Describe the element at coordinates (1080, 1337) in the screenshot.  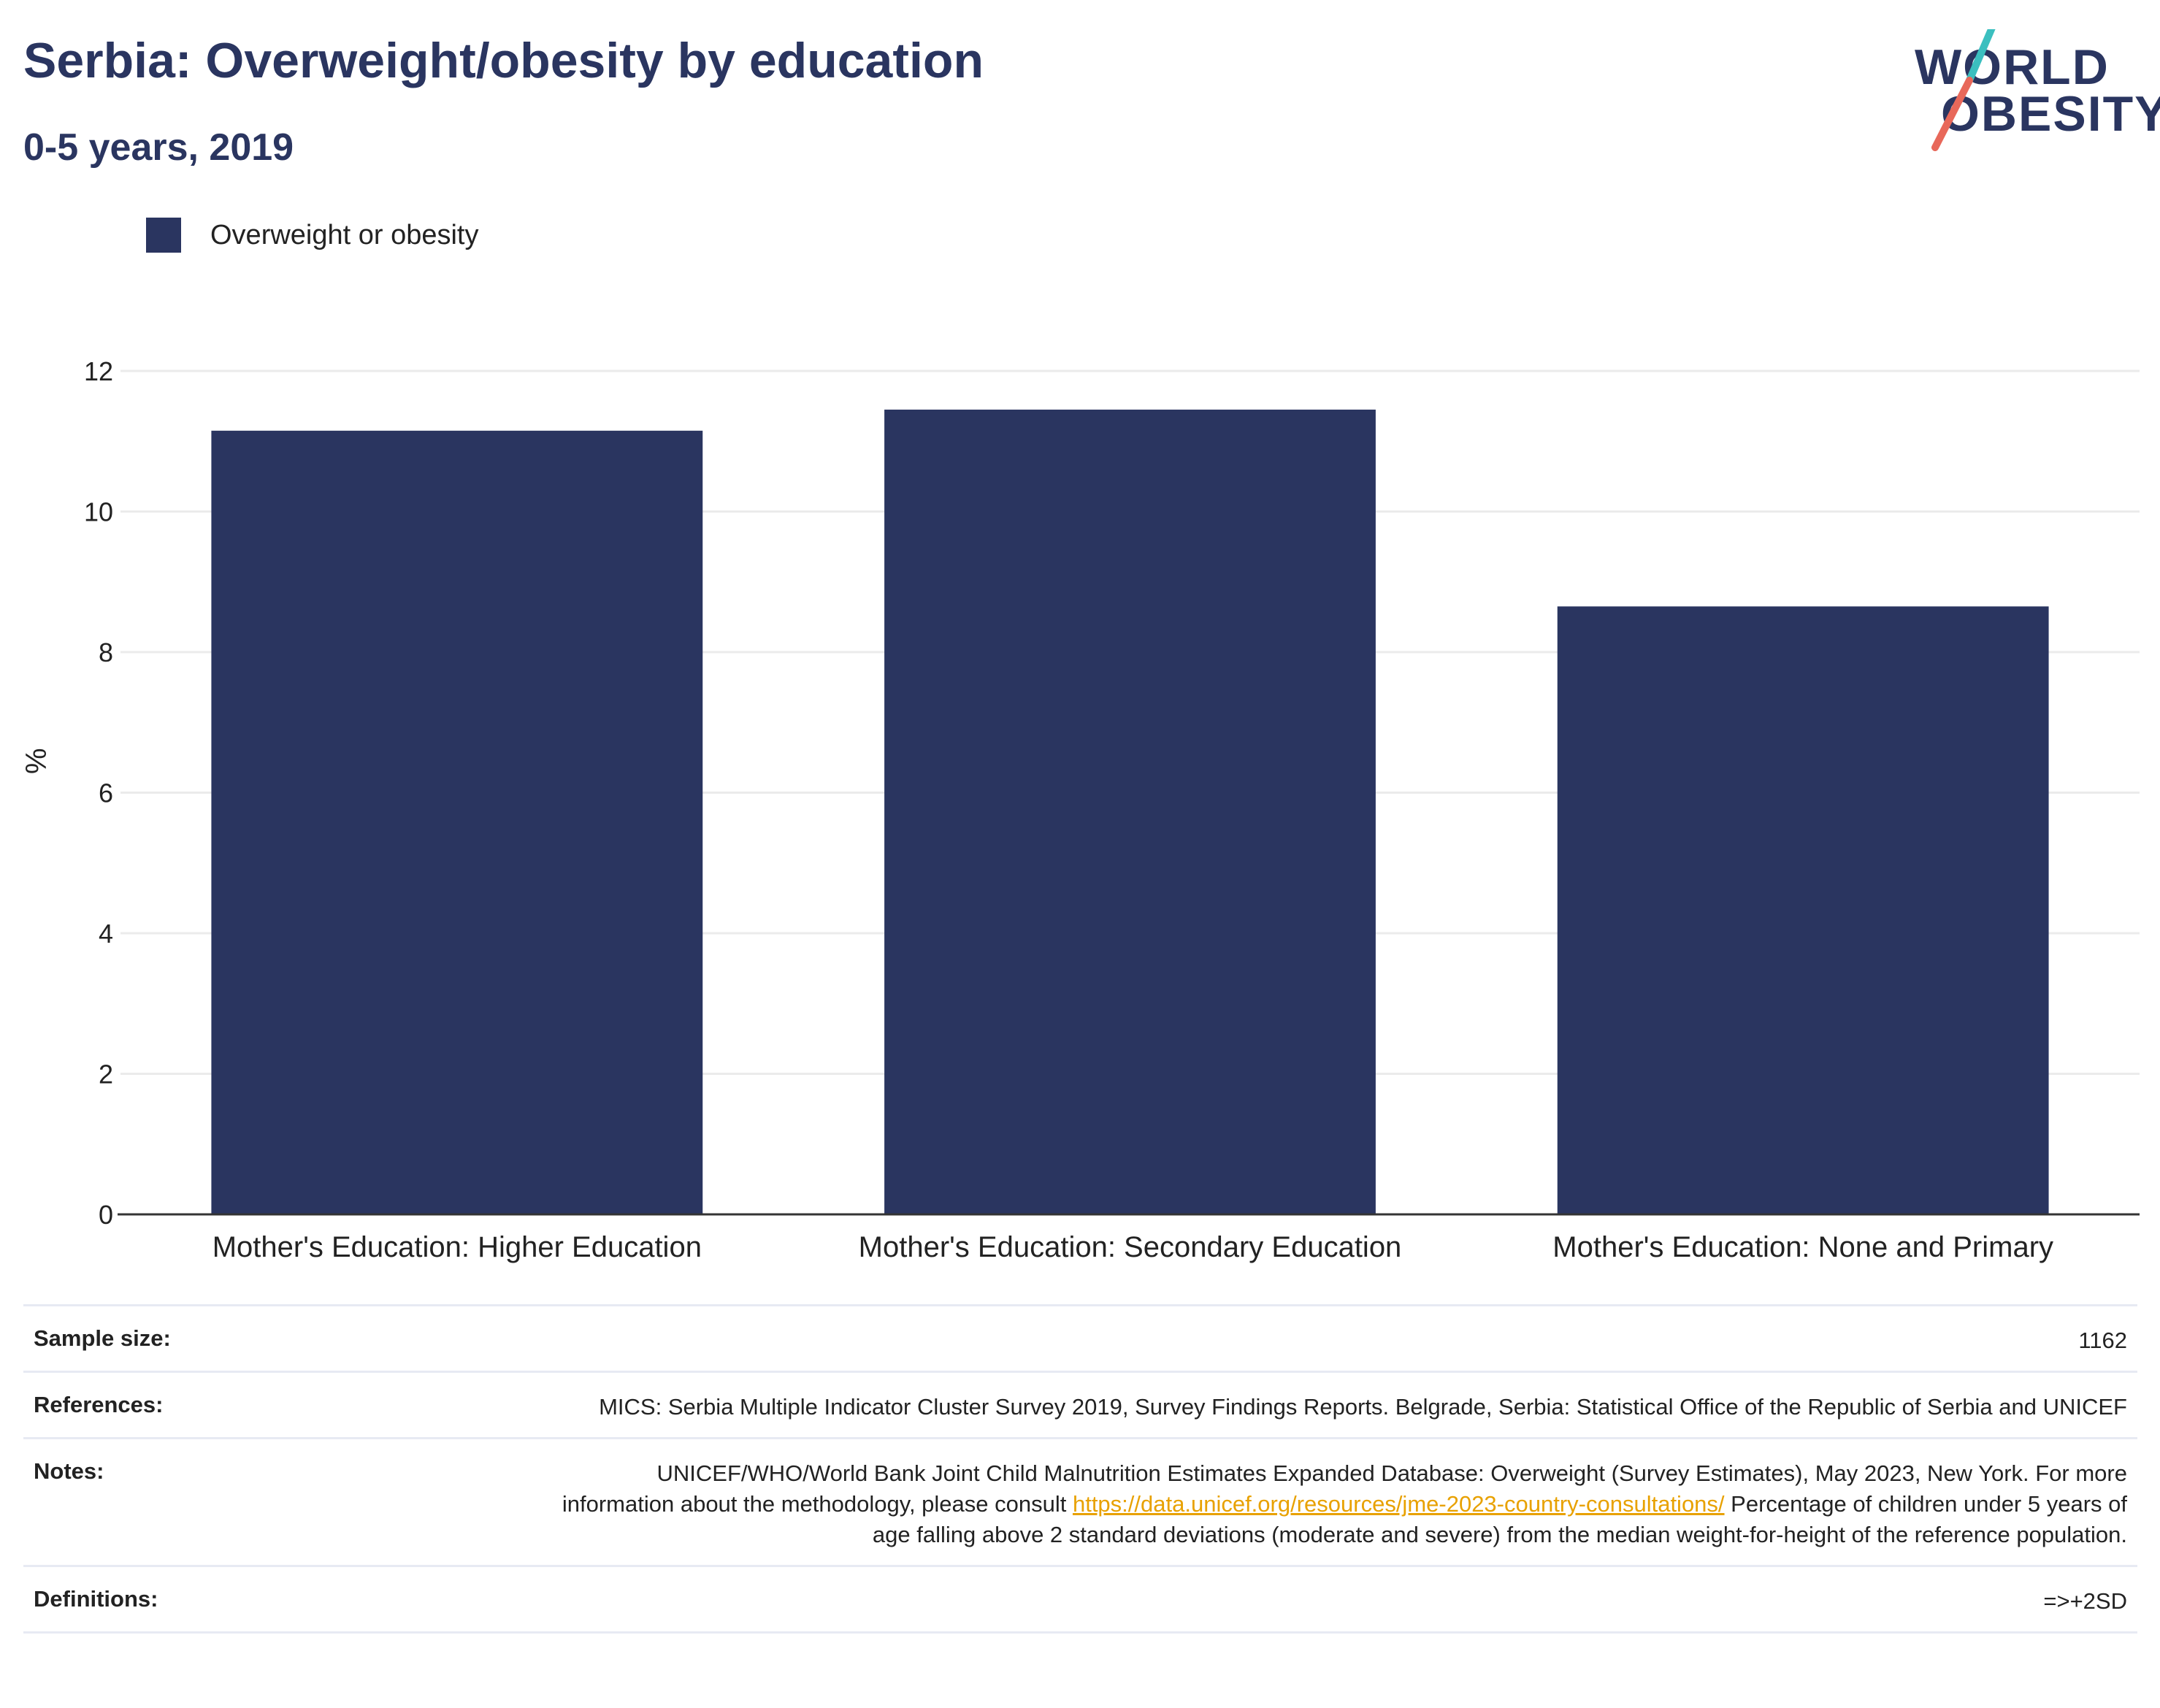
I see `info-row-sample-size: Sample size: 1162` at that location.